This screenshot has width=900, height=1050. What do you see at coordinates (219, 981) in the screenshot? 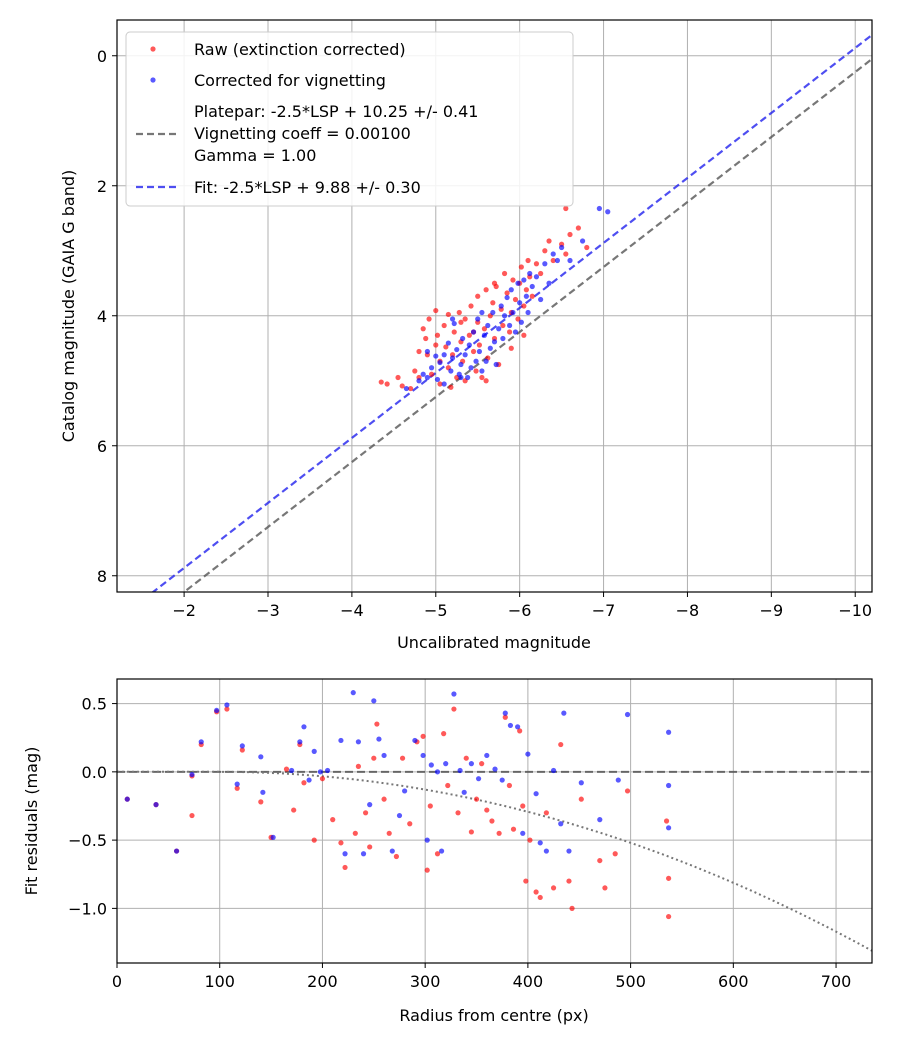
I see `x-tick-label: 100` at bounding box center [219, 981].